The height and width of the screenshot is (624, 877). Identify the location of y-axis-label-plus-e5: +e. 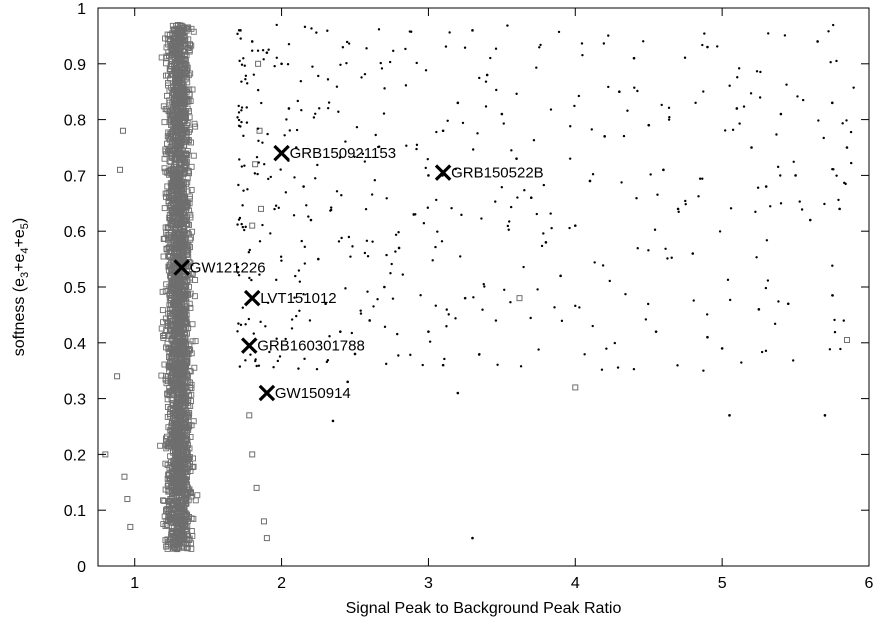
(19, 238).